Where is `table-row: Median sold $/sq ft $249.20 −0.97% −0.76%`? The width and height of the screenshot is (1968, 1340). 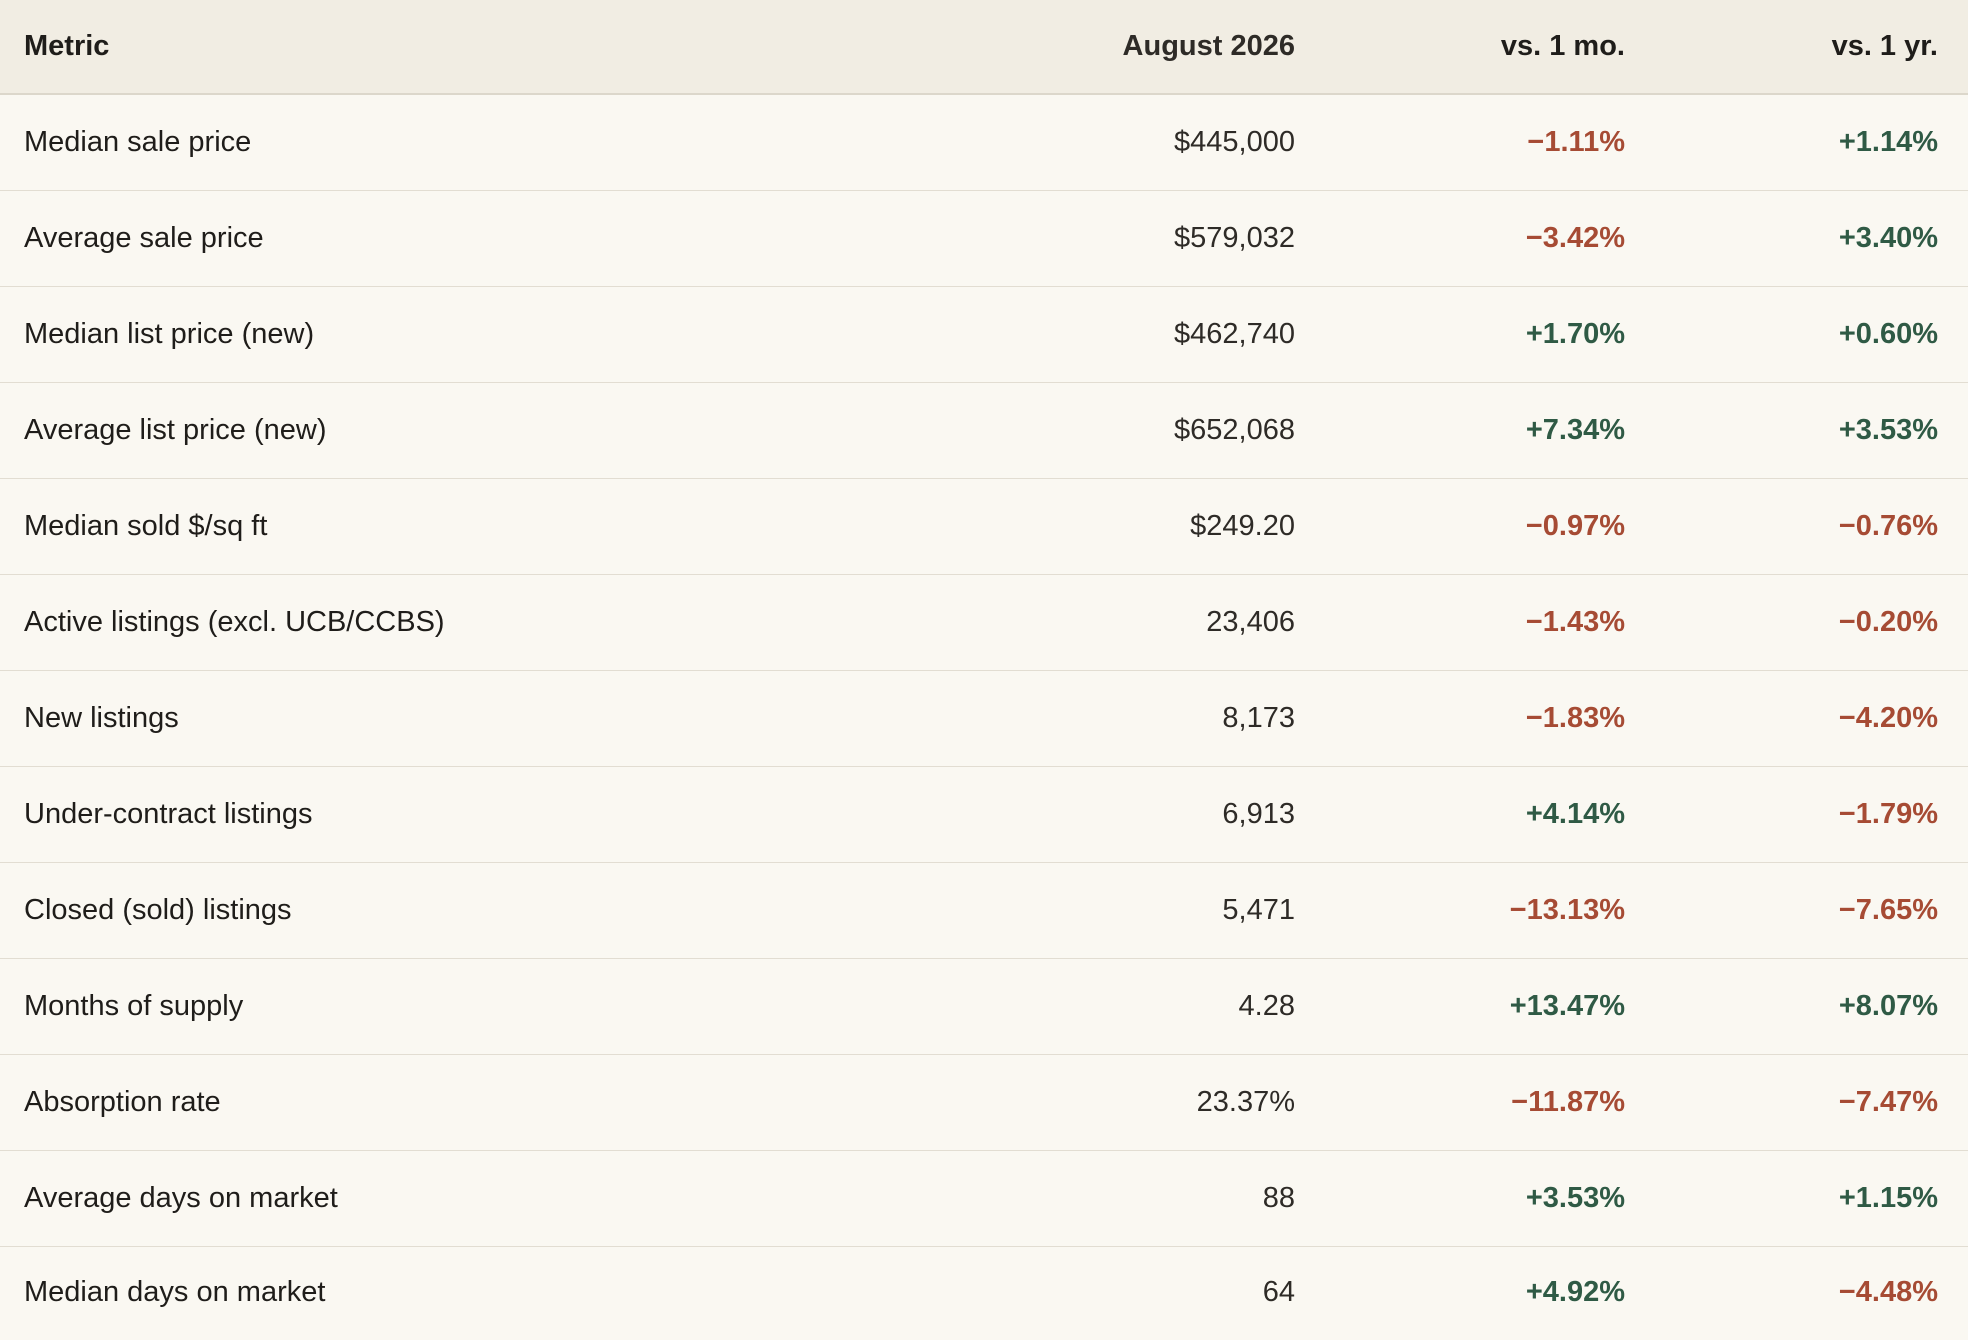
table-row: Median sold $/sq ft $249.20 −0.97% −0.76% is located at coordinates (984, 526).